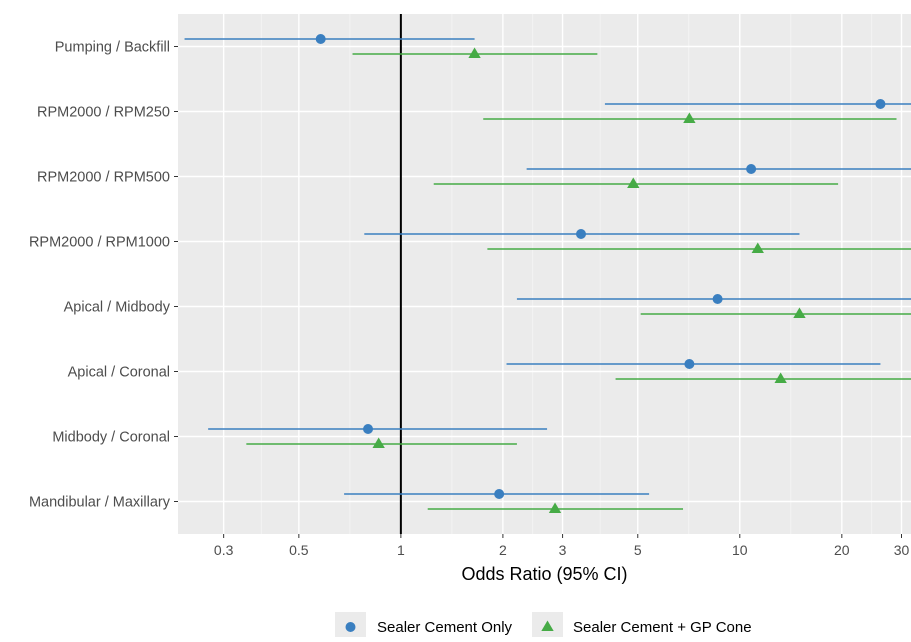 This screenshot has width=911, height=642. What do you see at coordinates (119, 373) in the screenshot?
I see `y-tick-label: Apical / Coronal` at bounding box center [119, 373].